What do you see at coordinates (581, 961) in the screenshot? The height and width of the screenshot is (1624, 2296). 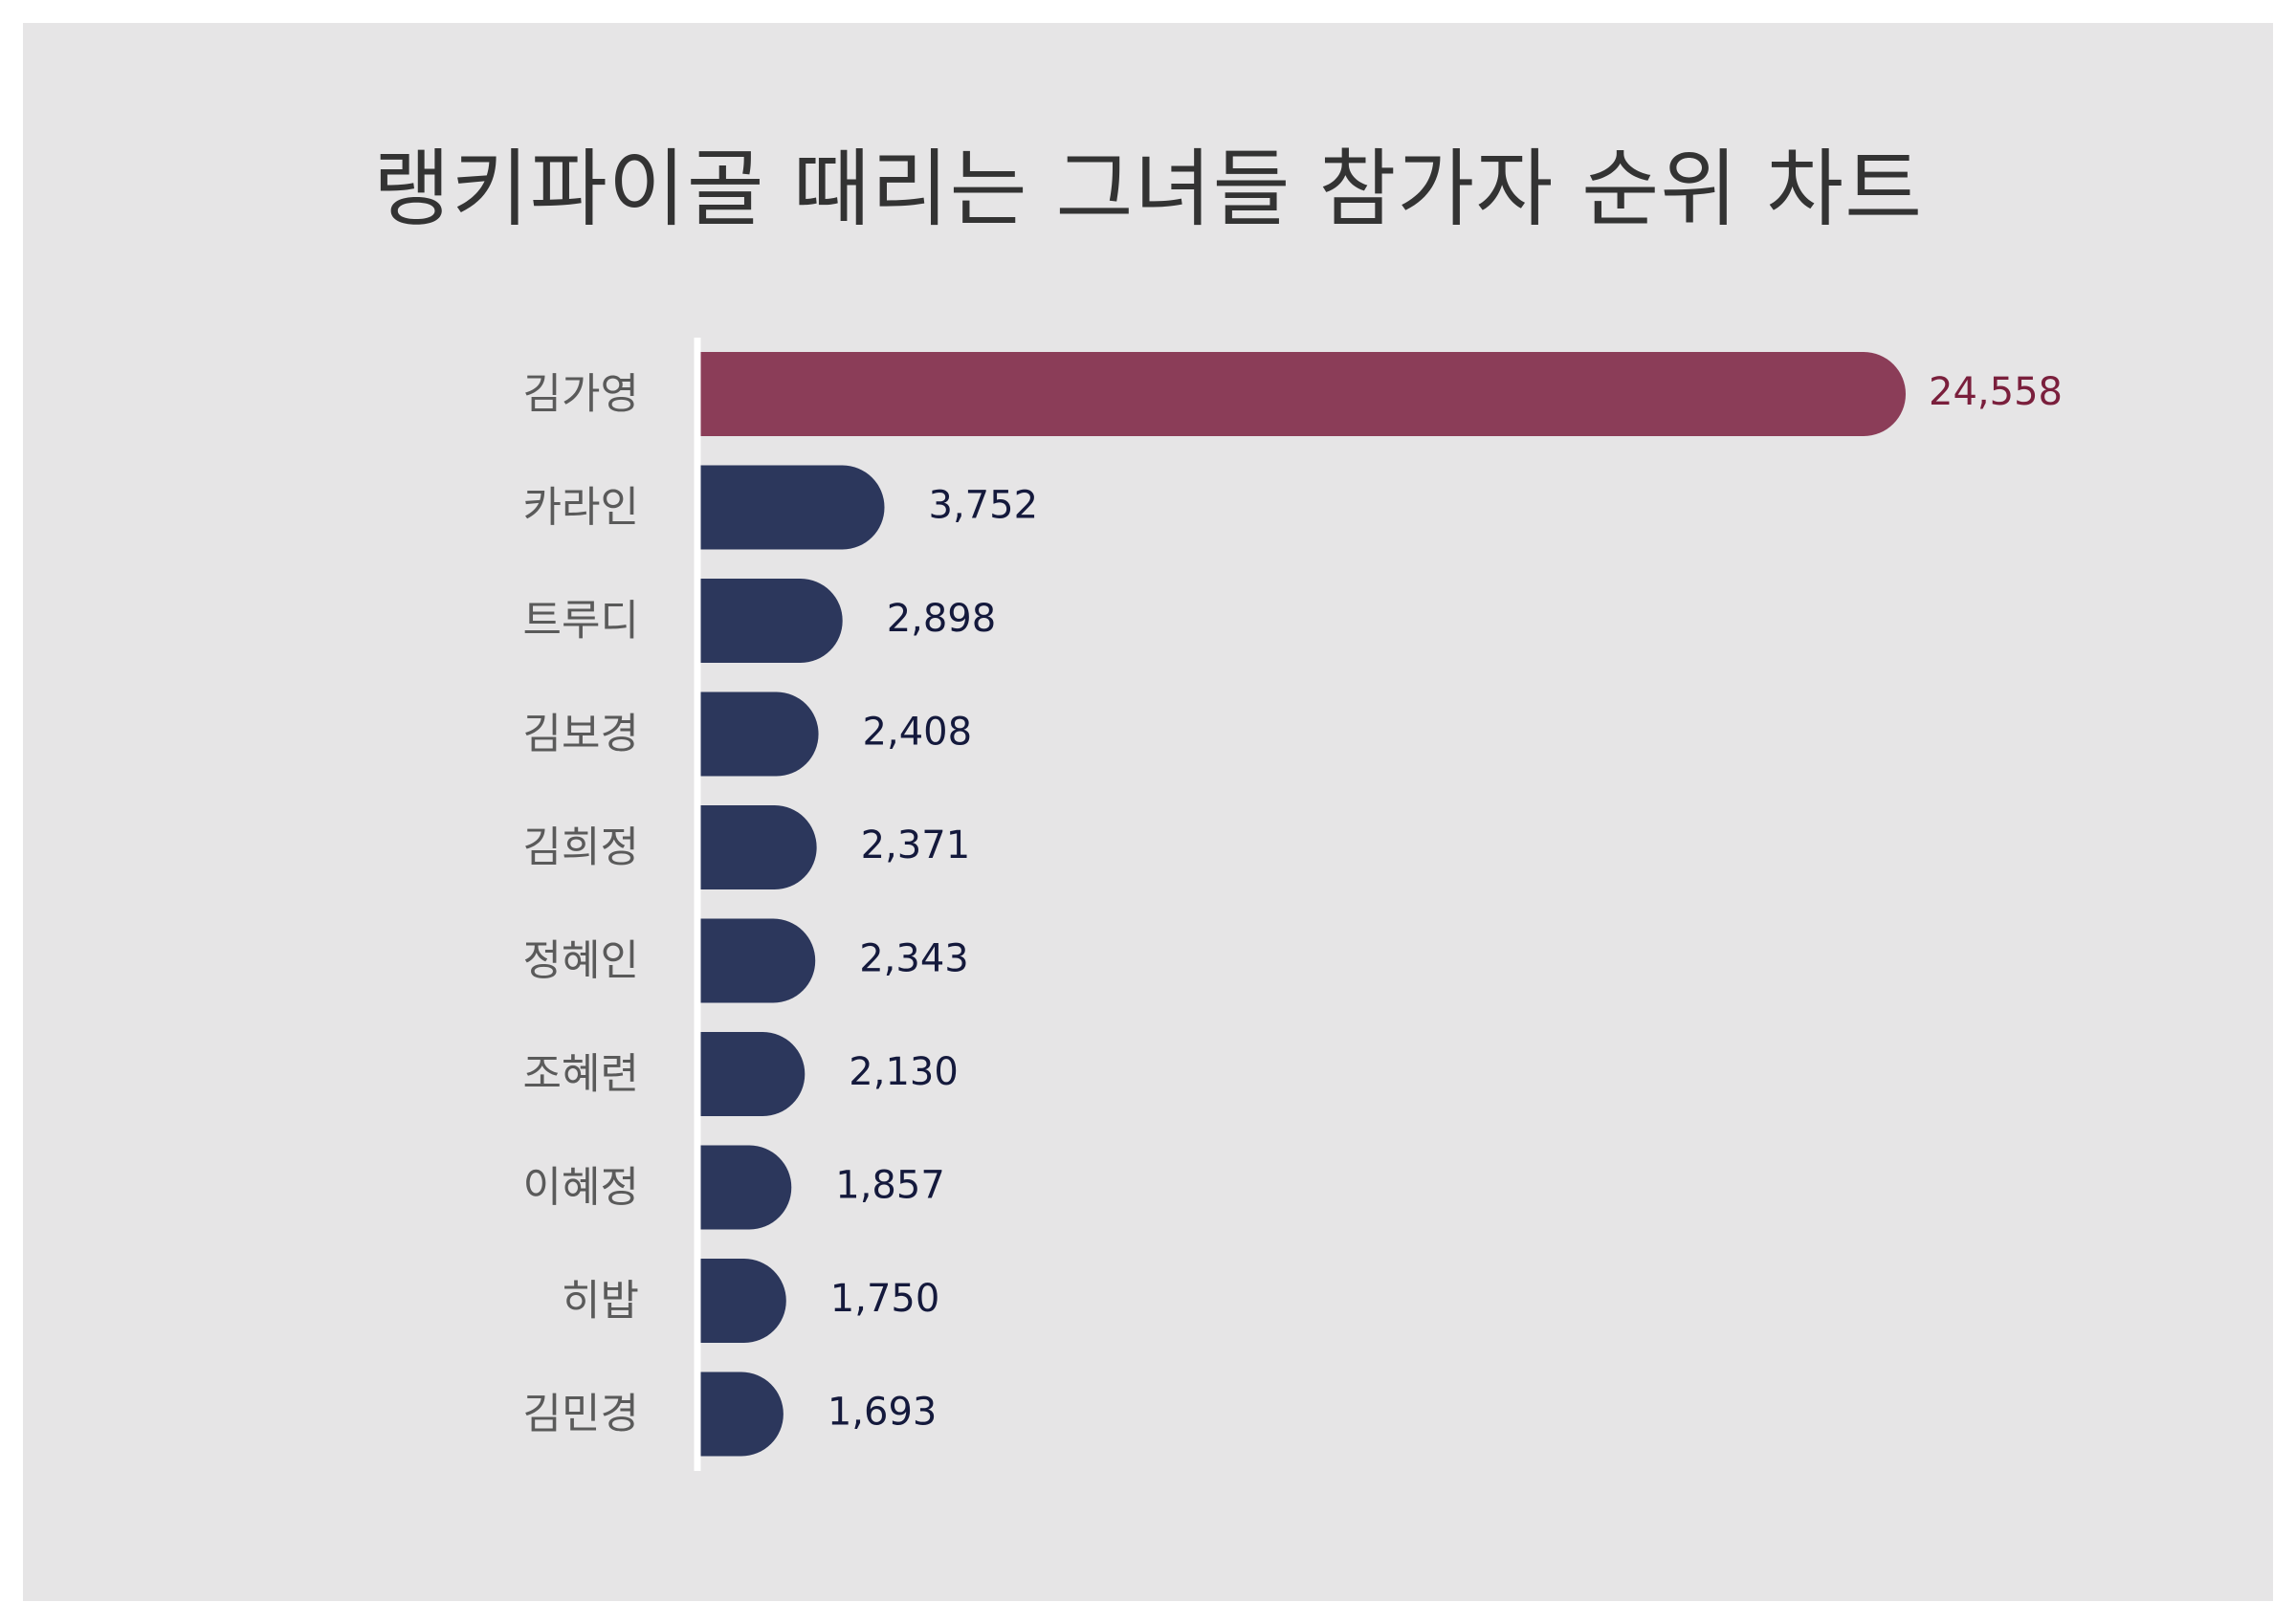 I see `category-label: 정혜인` at bounding box center [581, 961].